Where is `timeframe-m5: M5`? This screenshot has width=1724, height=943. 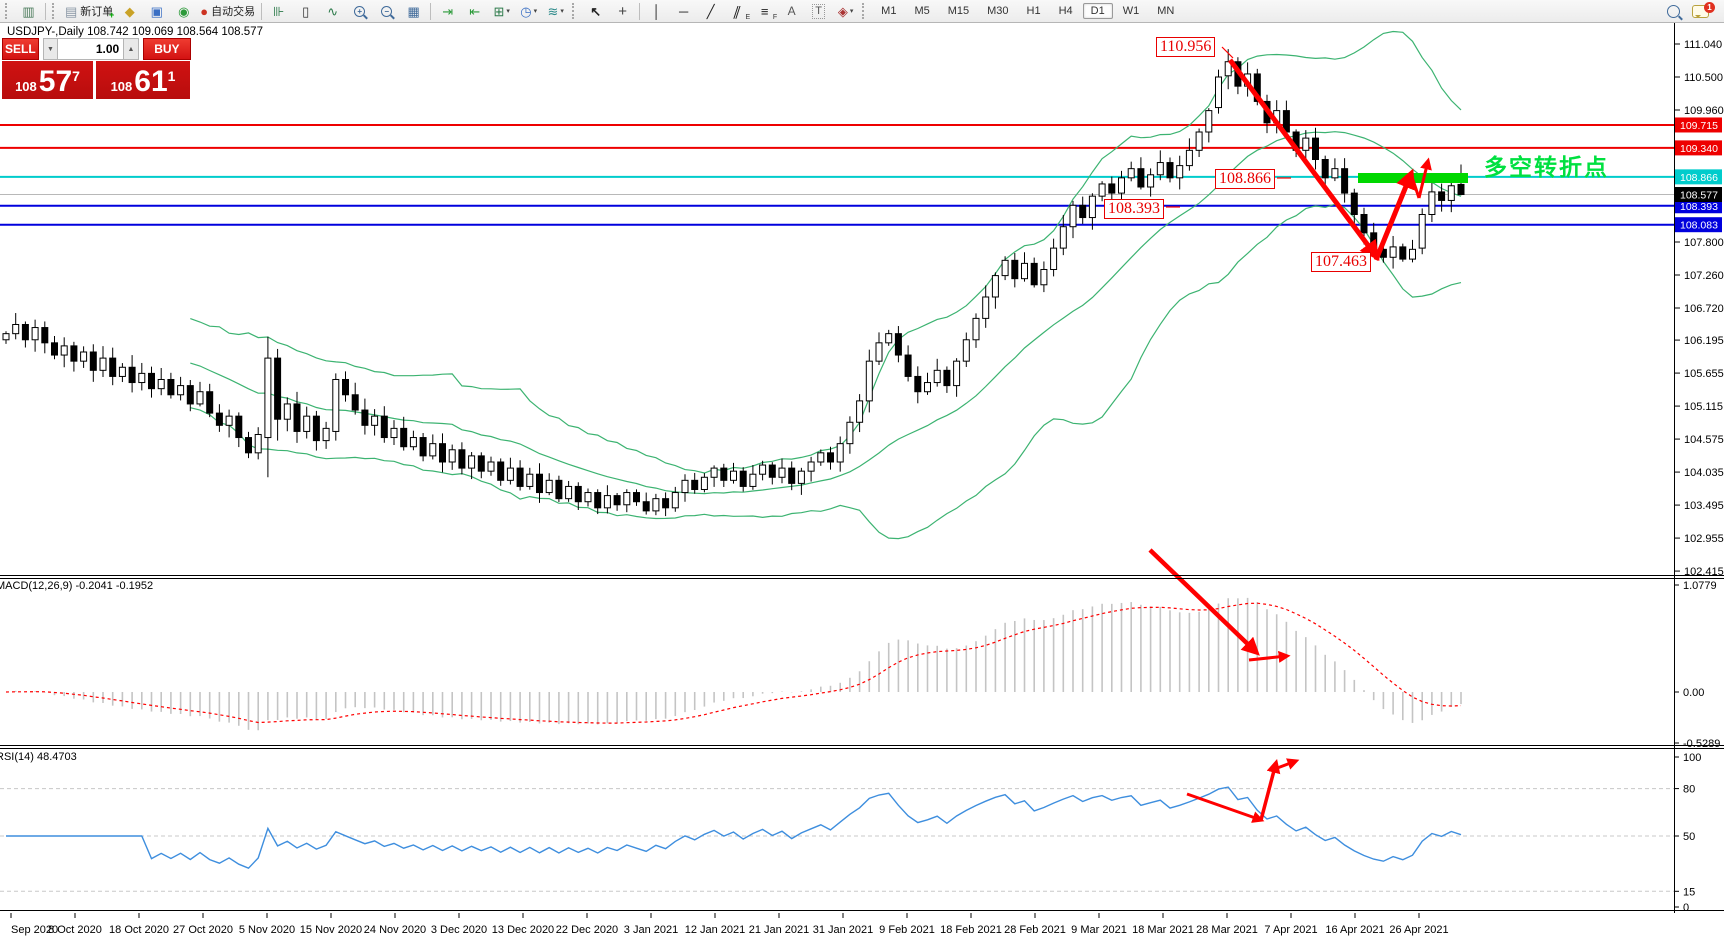 timeframe-m5: M5 is located at coordinates (922, 11).